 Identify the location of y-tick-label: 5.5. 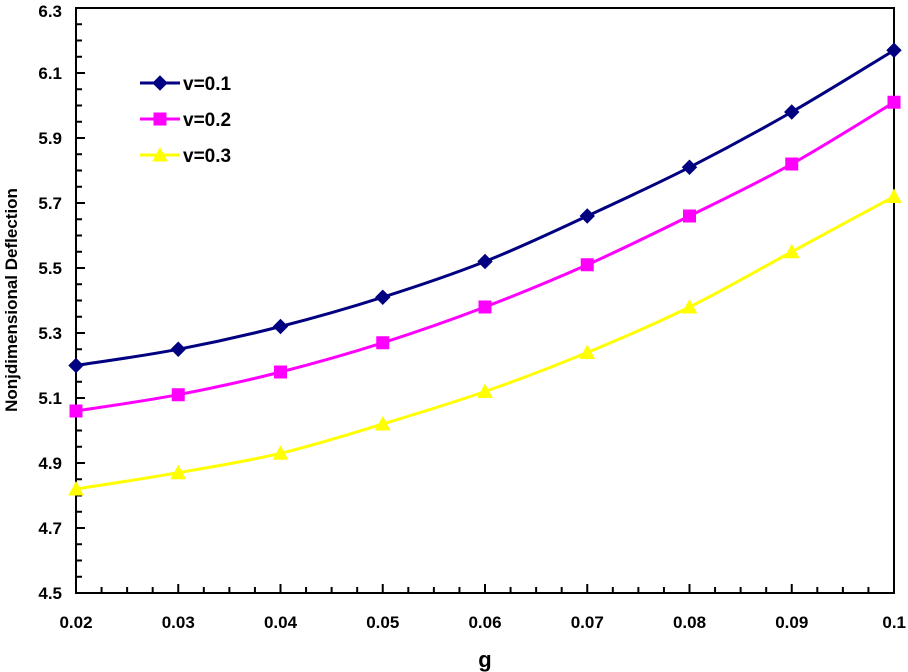
(50, 268).